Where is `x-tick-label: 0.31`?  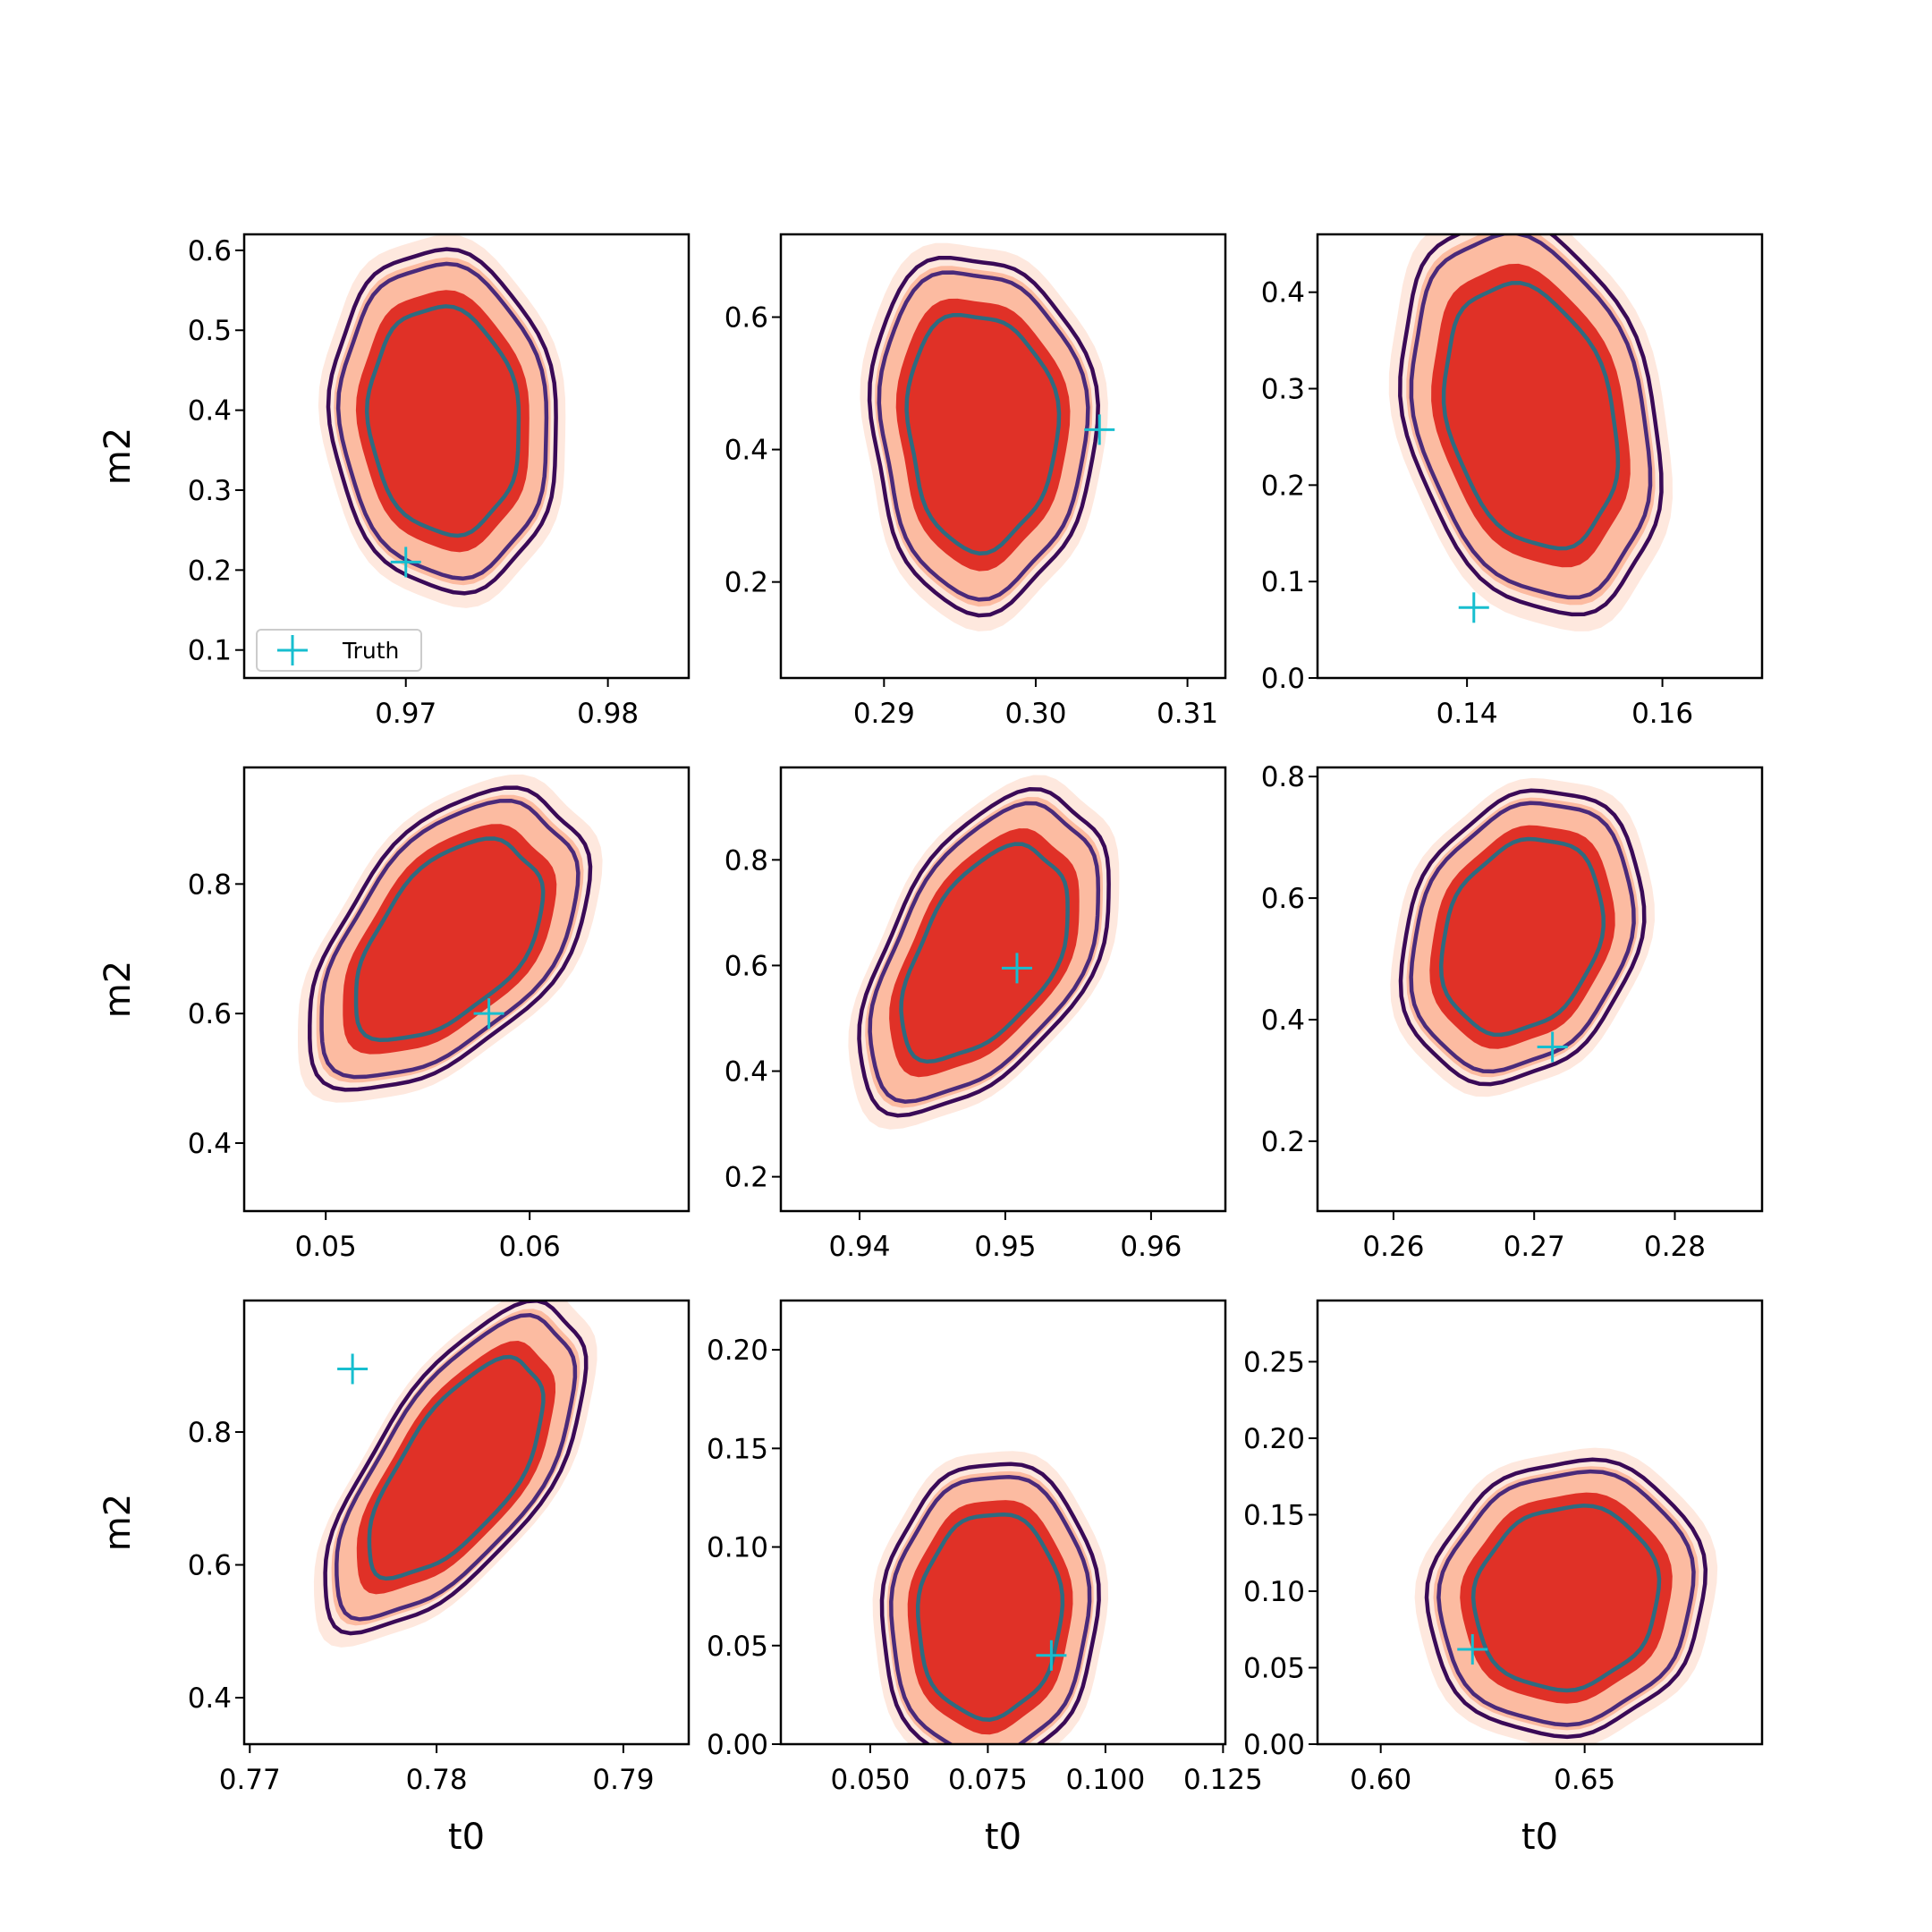
x-tick-label: 0.31 is located at coordinates (1187, 714).